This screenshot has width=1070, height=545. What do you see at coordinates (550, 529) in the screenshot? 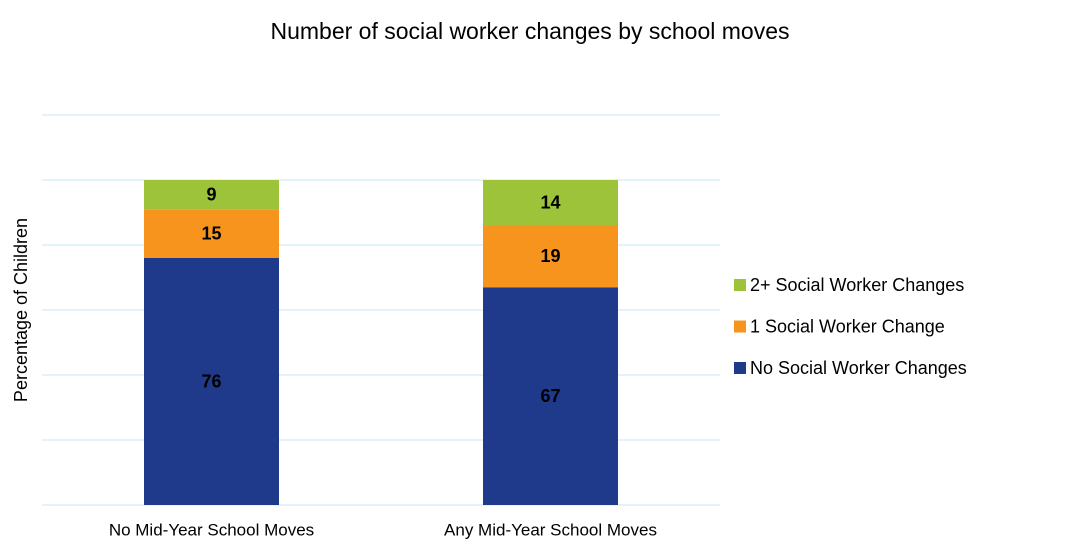
I see `x-tick-label: Any Mid-Year School Moves` at bounding box center [550, 529].